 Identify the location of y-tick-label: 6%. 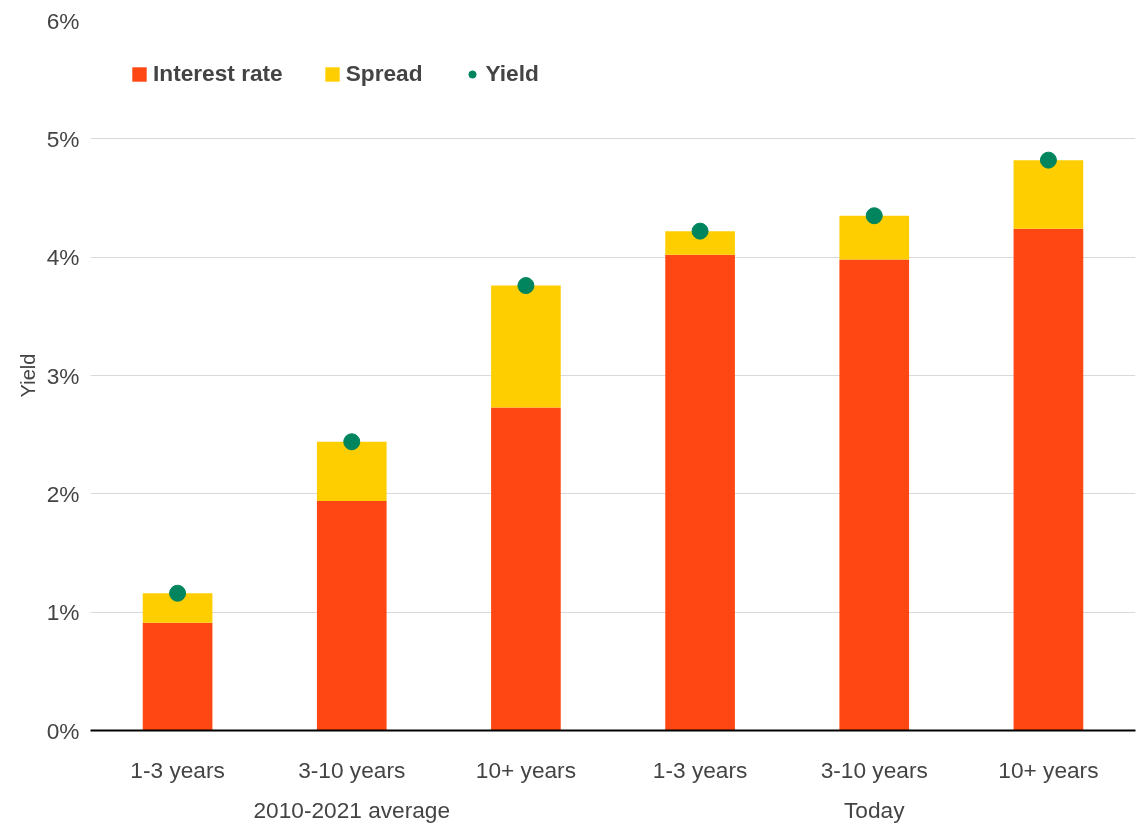
(63, 20).